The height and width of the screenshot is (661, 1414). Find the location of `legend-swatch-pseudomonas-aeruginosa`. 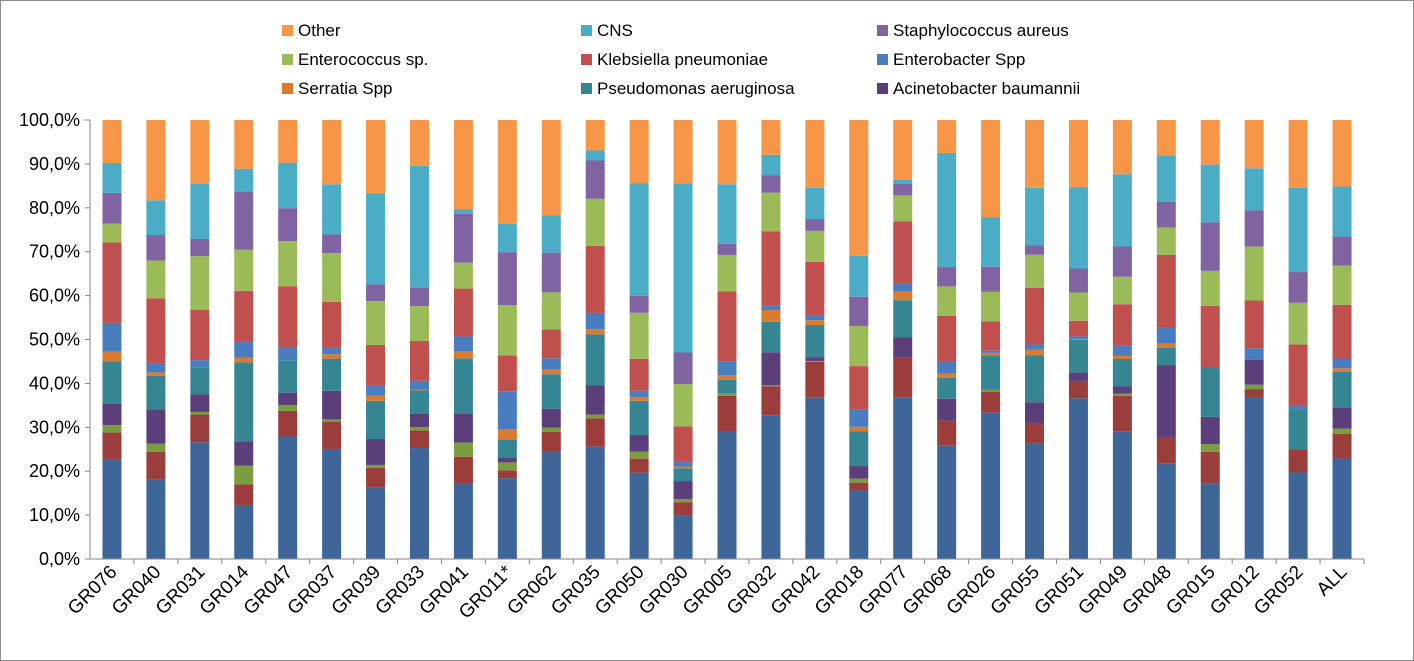

legend-swatch-pseudomonas-aeruginosa is located at coordinates (586, 88).